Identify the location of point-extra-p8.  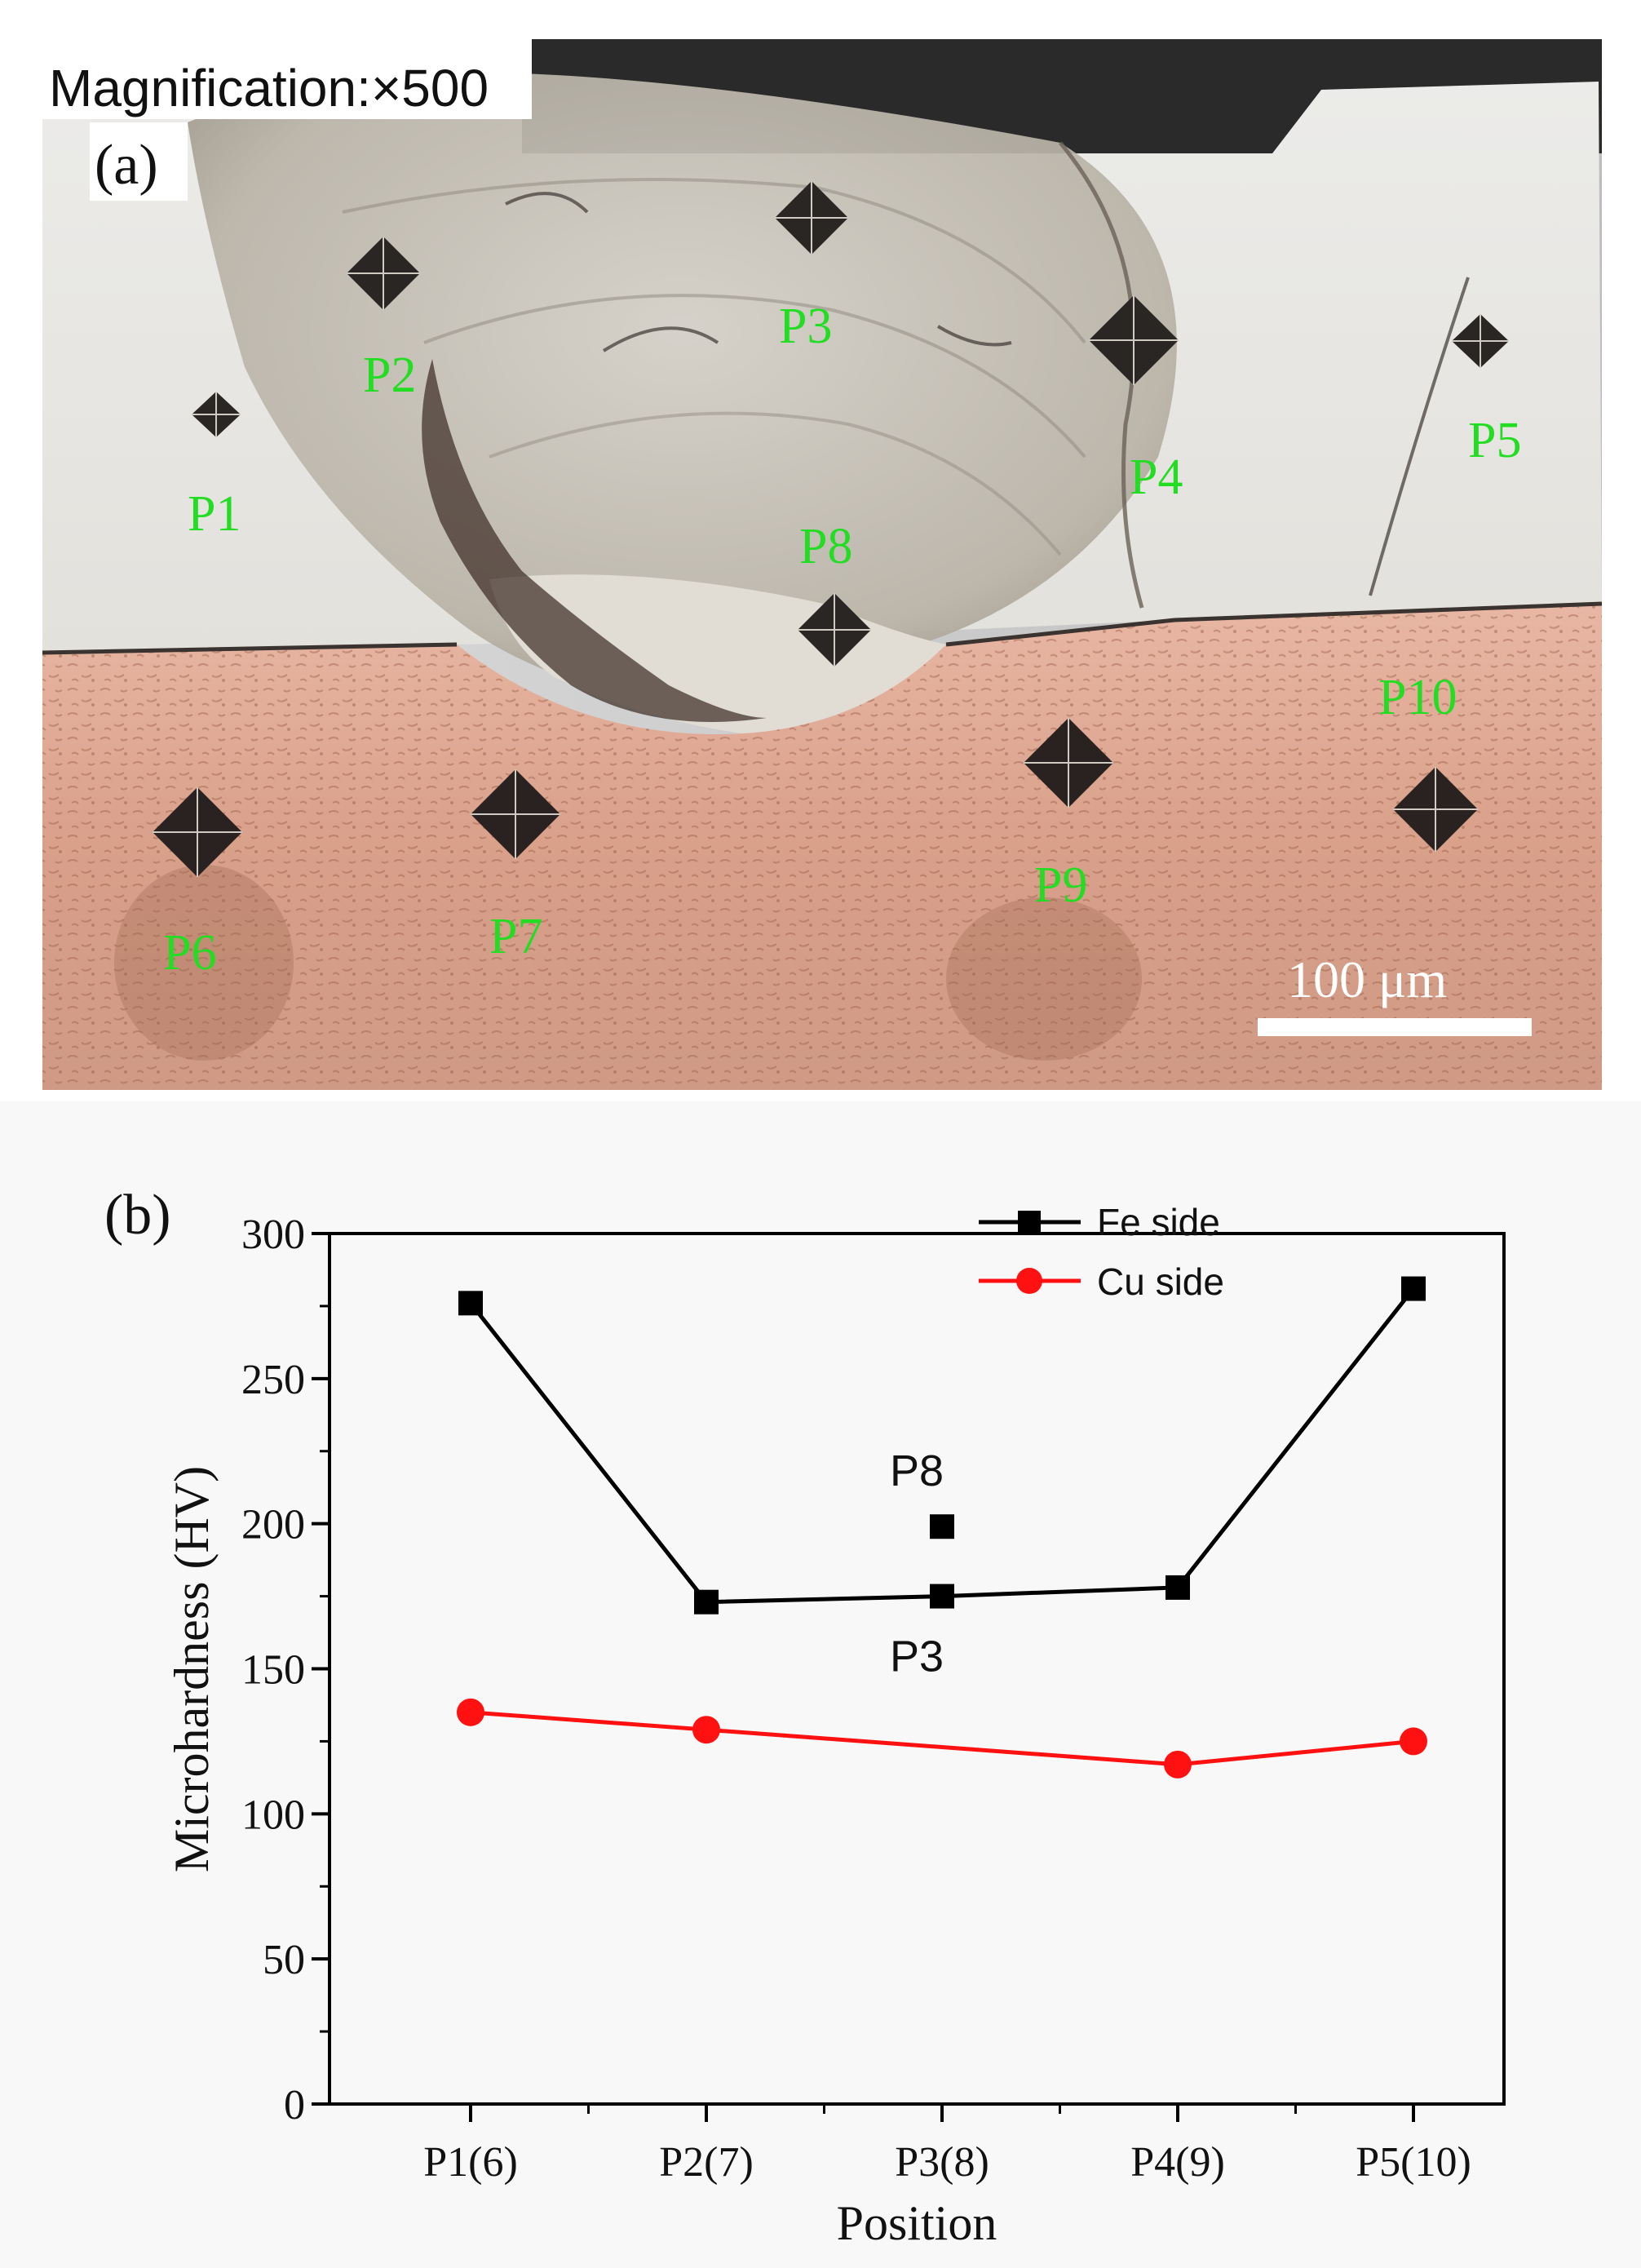
(942, 1526).